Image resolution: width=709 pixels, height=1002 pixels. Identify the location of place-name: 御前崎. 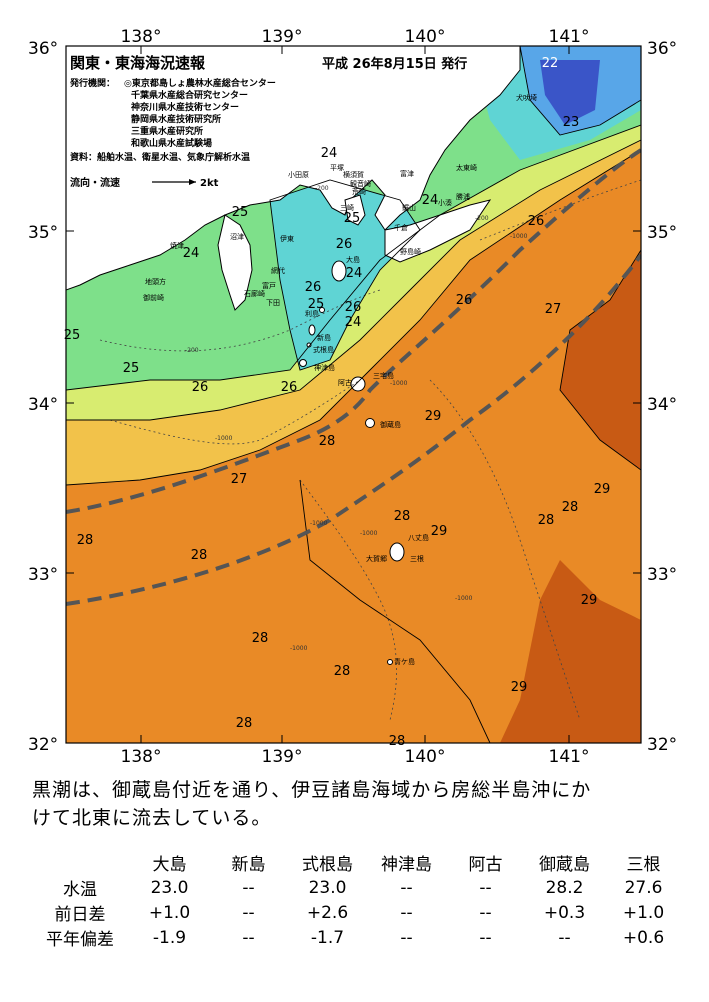
(153, 297).